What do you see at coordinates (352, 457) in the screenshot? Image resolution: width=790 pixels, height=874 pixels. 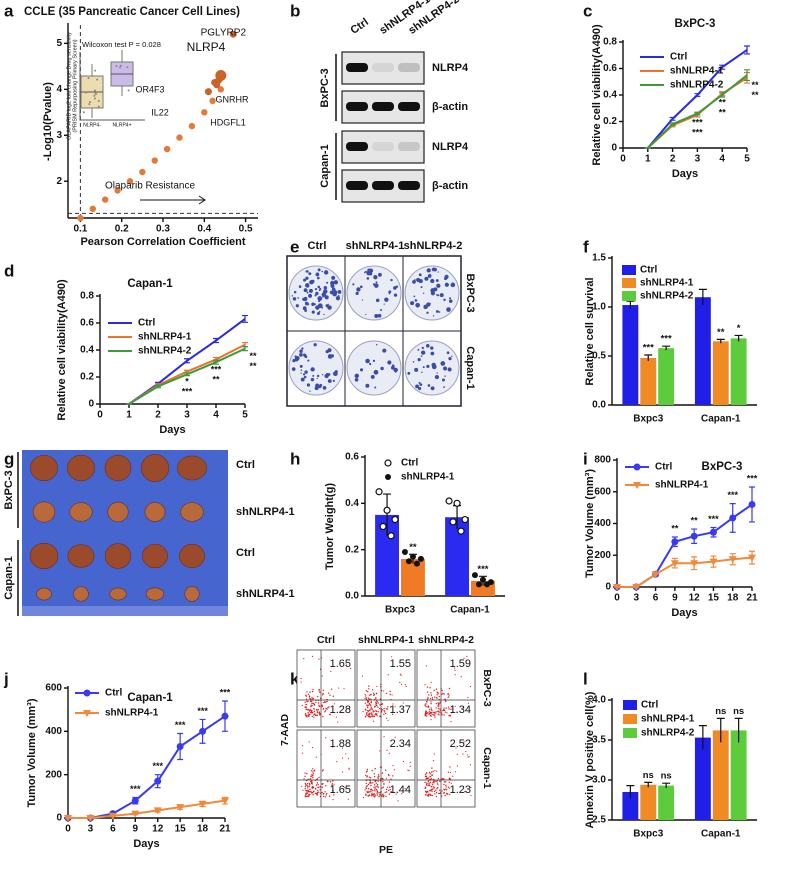 I see `y-tick-label: 0.6` at bounding box center [352, 457].